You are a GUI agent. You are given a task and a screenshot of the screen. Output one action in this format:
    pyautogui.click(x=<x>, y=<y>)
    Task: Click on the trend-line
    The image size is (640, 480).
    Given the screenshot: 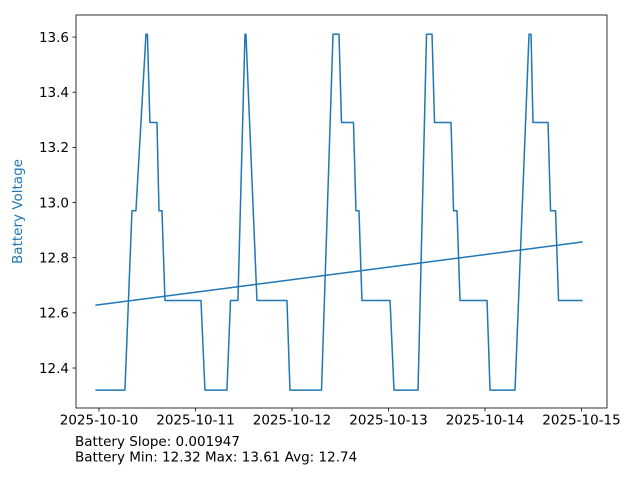 What is the action you would take?
    pyautogui.click(x=339, y=273)
    